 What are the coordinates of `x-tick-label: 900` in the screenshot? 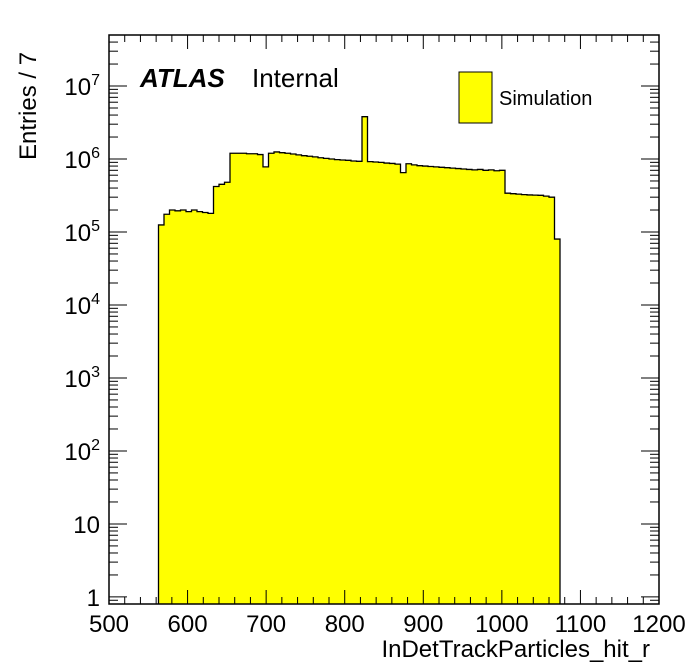 It's located at (423, 624).